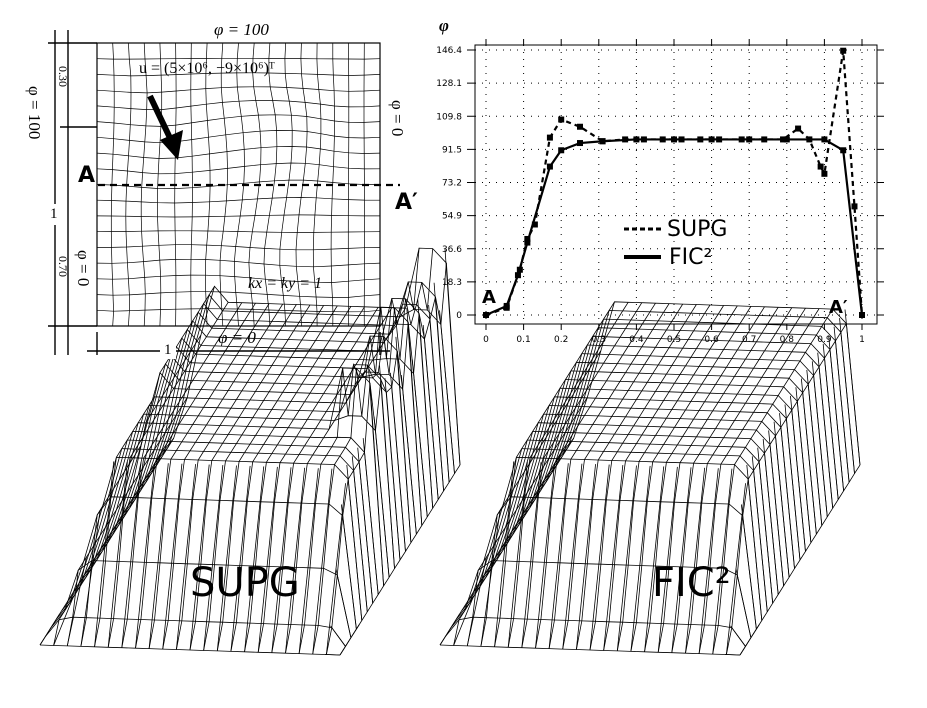 The width and height of the screenshot is (927, 708). Describe the element at coordinates (452, 150) in the screenshot. I see `y-tick-label: 91.5` at that location.